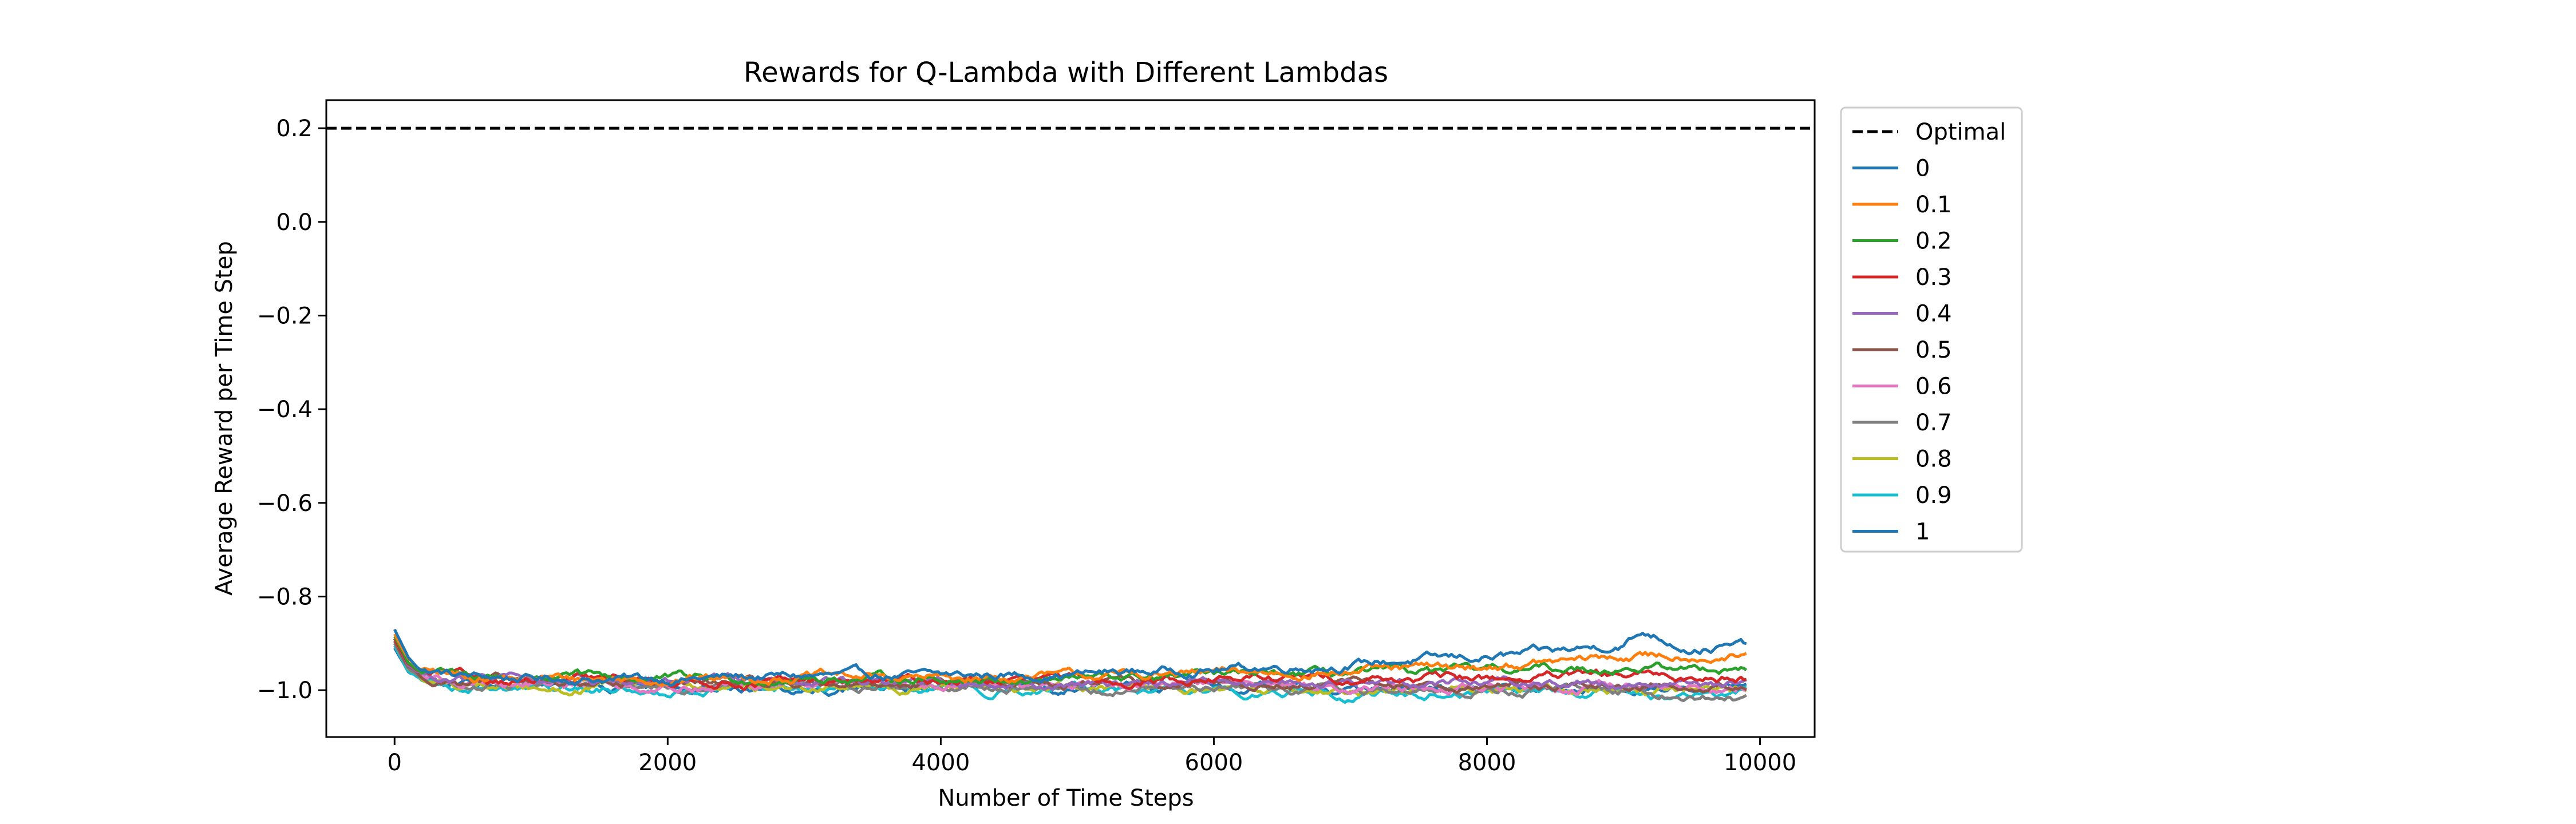 The image size is (2576, 824). I want to click on legend-label: 0.9, so click(1933, 495).